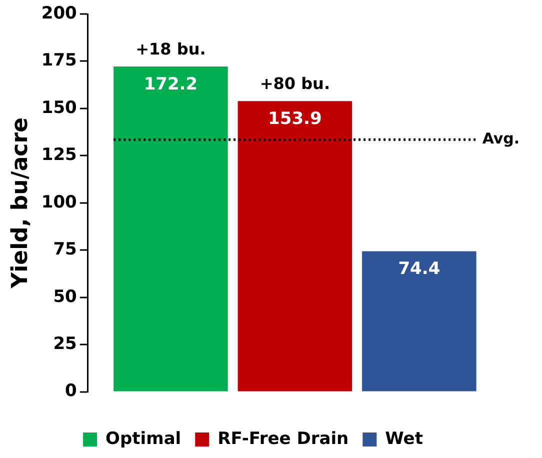  Describe the element at coordinates (419, 269) in the screenshot. I see `data-label: 74.4` at that location.